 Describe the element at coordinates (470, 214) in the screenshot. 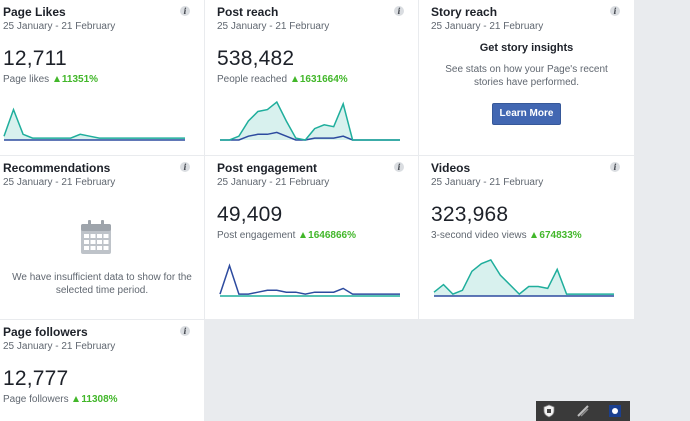

I see `metric-value: 323,968` at that location.